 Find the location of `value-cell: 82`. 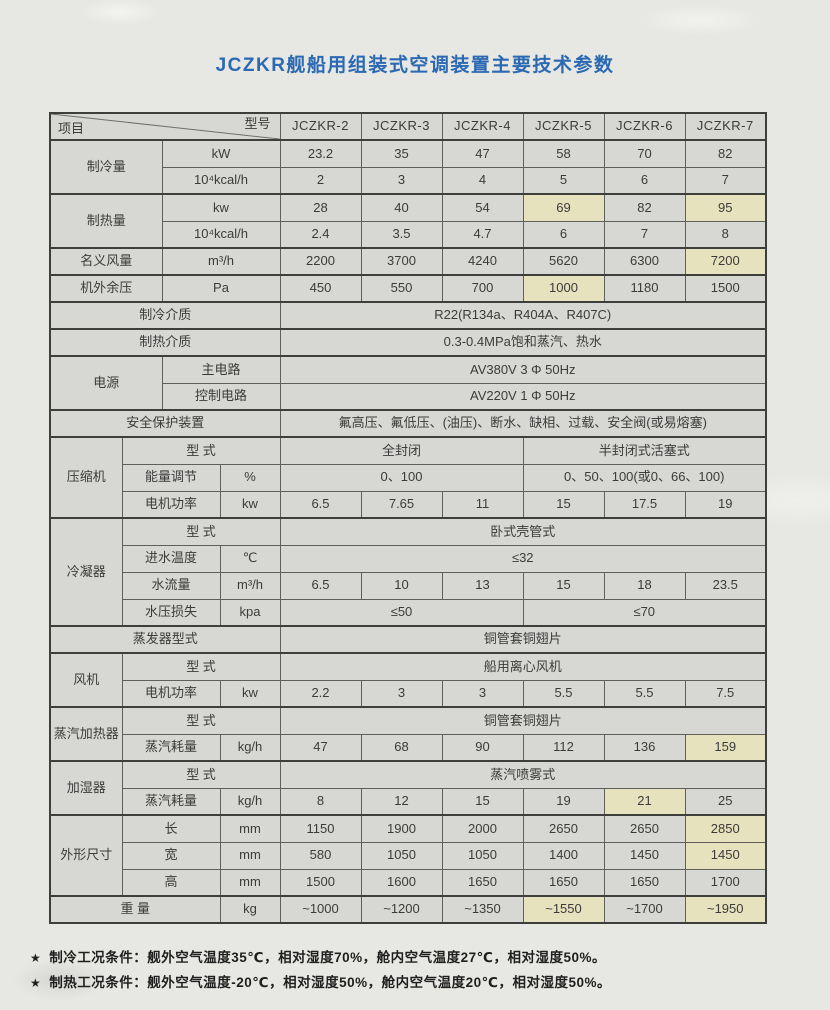

value-cell: 82 is located at coordinates (725, 153).